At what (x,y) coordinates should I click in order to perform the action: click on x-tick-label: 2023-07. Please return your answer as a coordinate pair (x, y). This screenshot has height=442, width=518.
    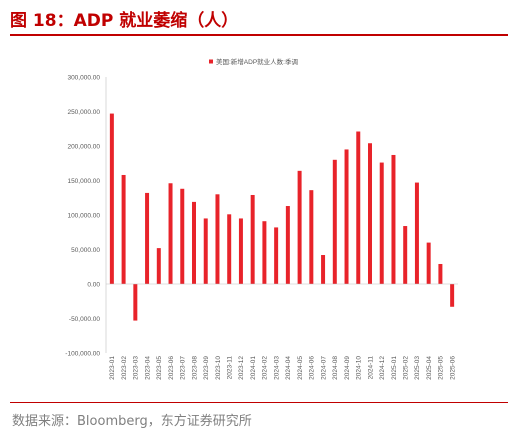
    Looking at the image, I should click on (183, 368).